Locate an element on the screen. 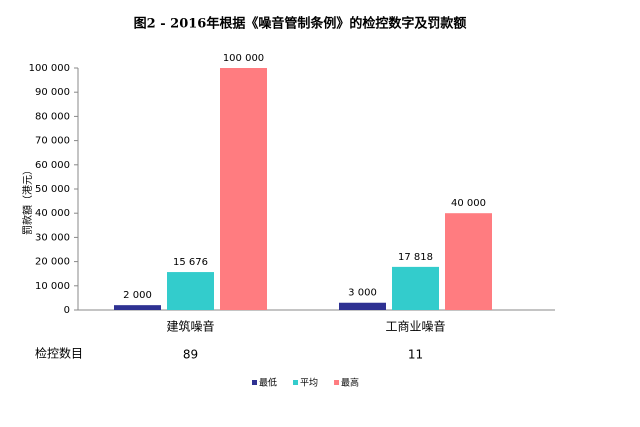  y-tick-label: 0 is located at coordinates (67, 310).